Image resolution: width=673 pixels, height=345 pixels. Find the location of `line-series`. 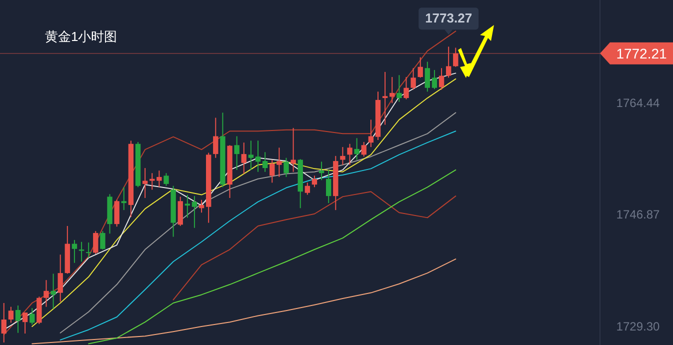

line-series is located at coordinates (314, 245).